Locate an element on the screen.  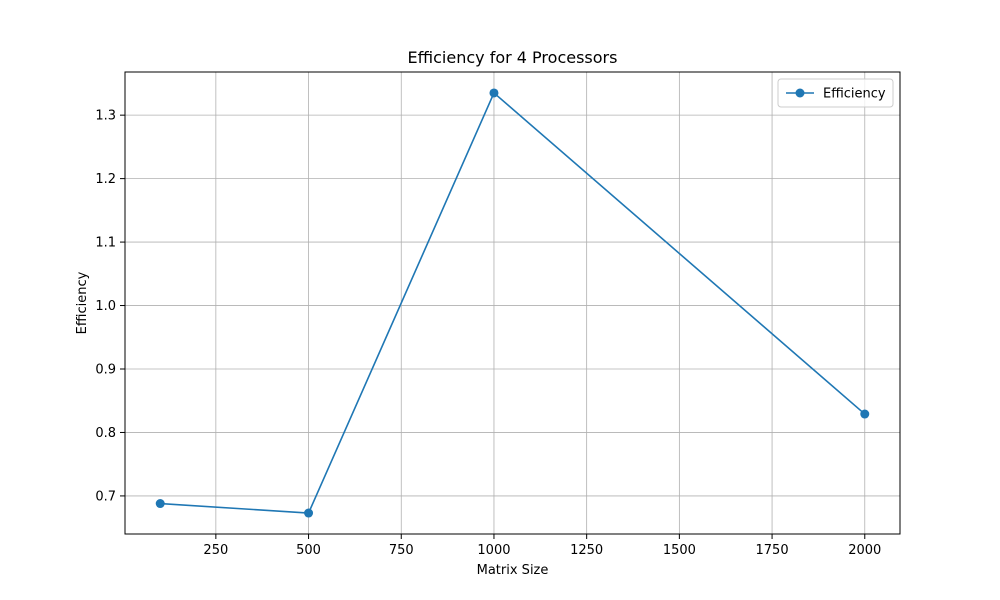
x-tick-label: 500 is located at coordinates (308, 550).